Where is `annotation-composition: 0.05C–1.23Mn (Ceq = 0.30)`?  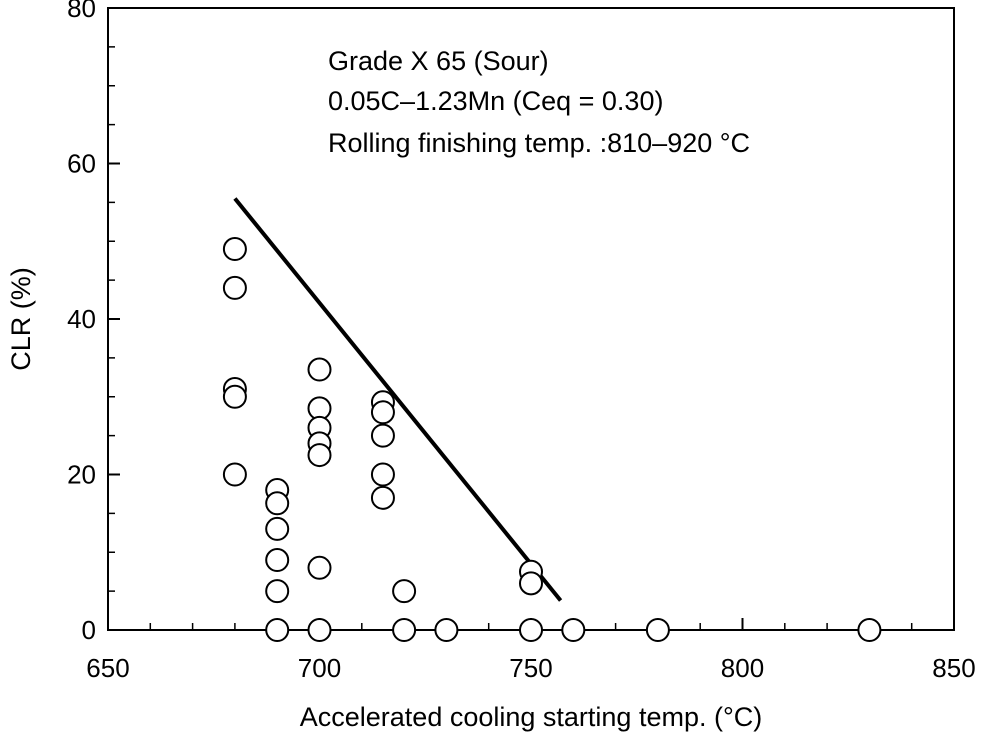
annotation-composition: 0.05C–1.23Mn (Ceq = 0.30) is located at coordinates (495, 101).